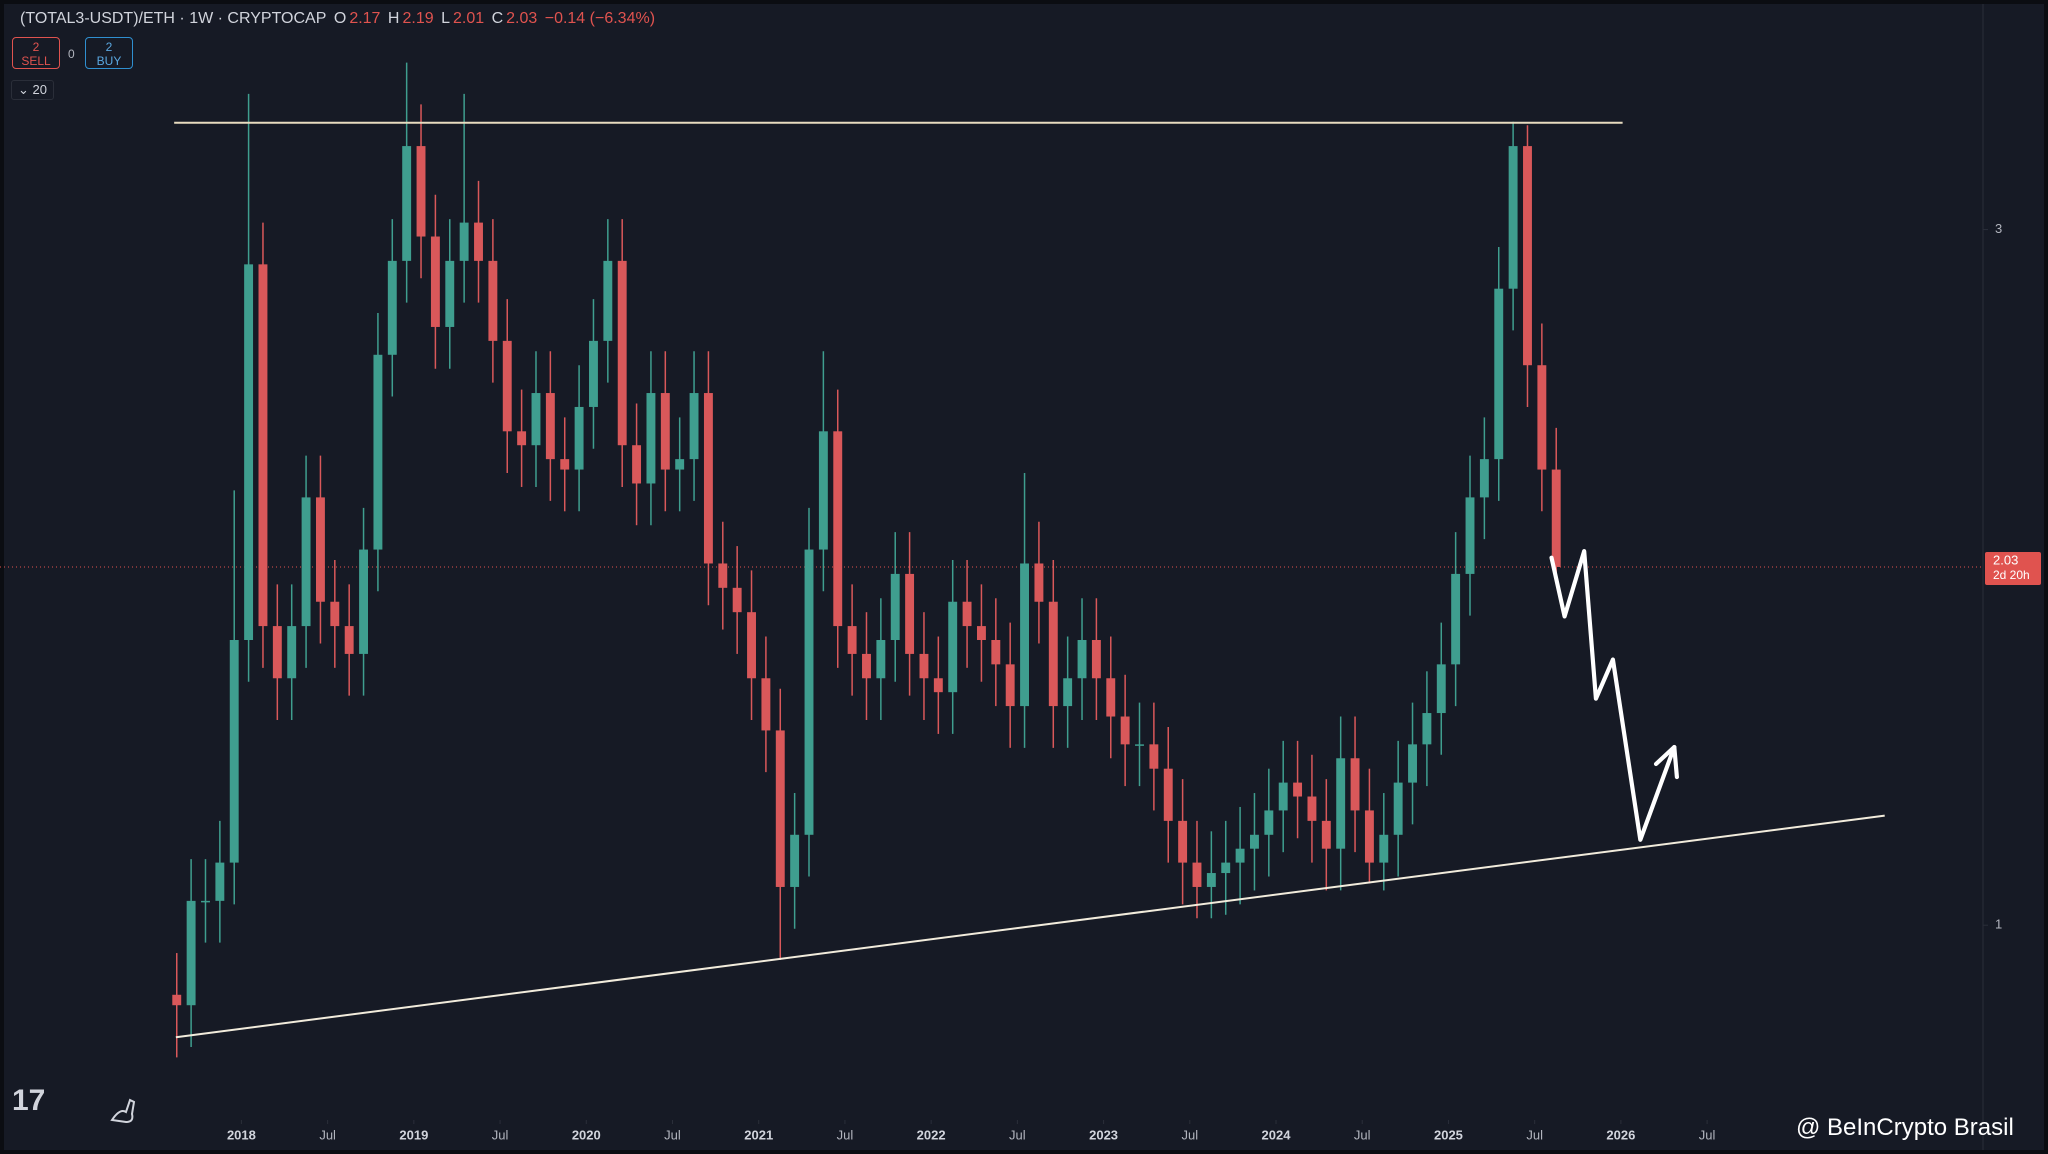 The image size is (2048, 1154). I want to click on buy-label: BUY, so click(109, 61).